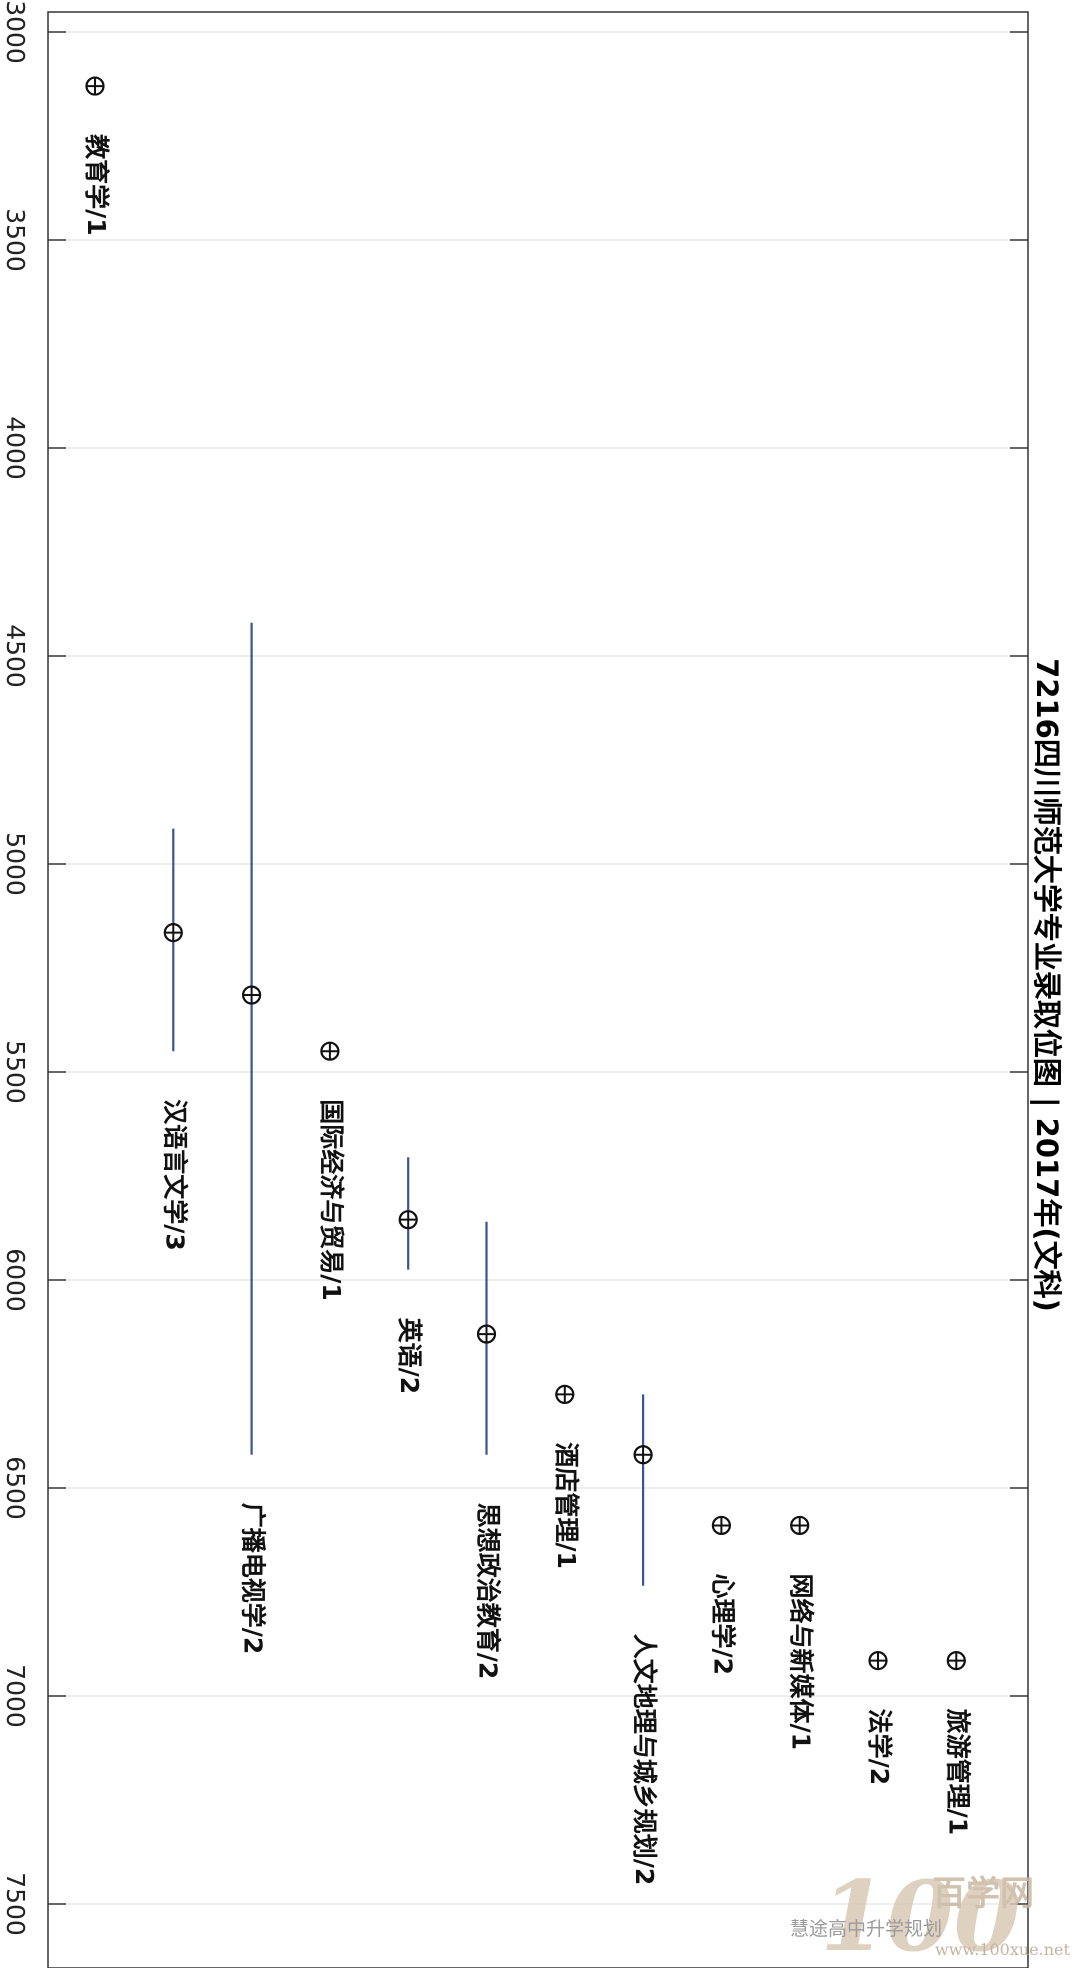 The height and width of the screenshot is (1968, 1080). What do you see at coordinates (96, 185) in the screenshot?
I see `point-label: 教育学/1` at bounding box center [96, 185].